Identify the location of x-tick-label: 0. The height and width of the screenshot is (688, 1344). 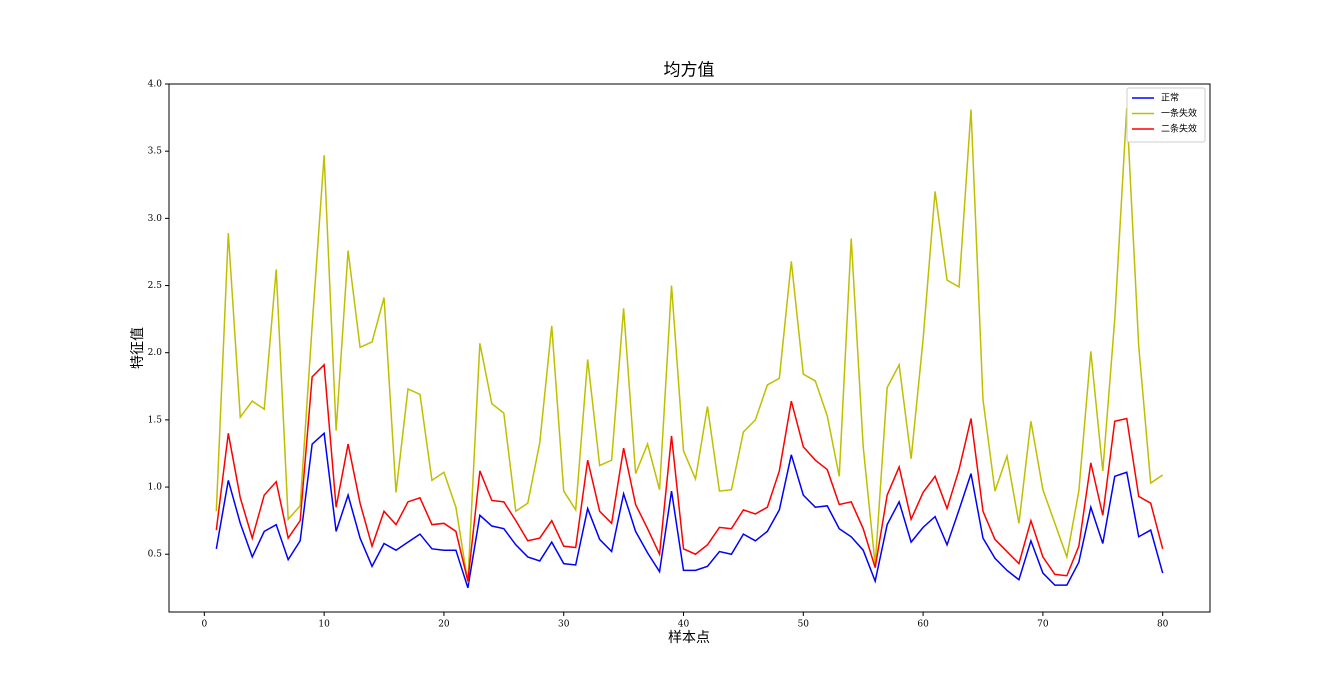
(204, 625).